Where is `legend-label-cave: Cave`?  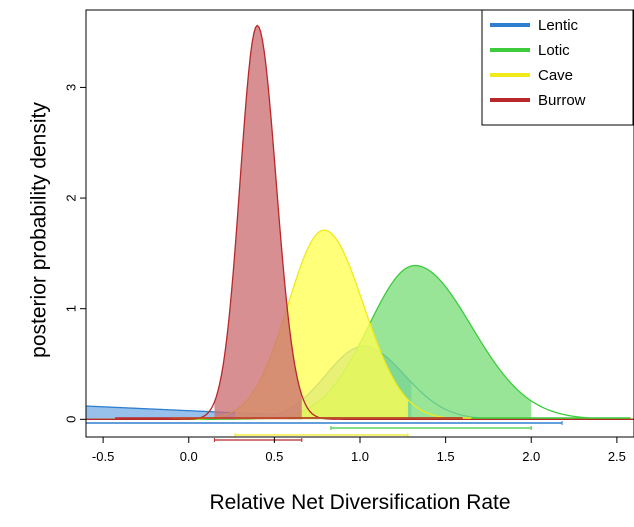 legend-label-cave: Cave is located at coordinates (555, 75).